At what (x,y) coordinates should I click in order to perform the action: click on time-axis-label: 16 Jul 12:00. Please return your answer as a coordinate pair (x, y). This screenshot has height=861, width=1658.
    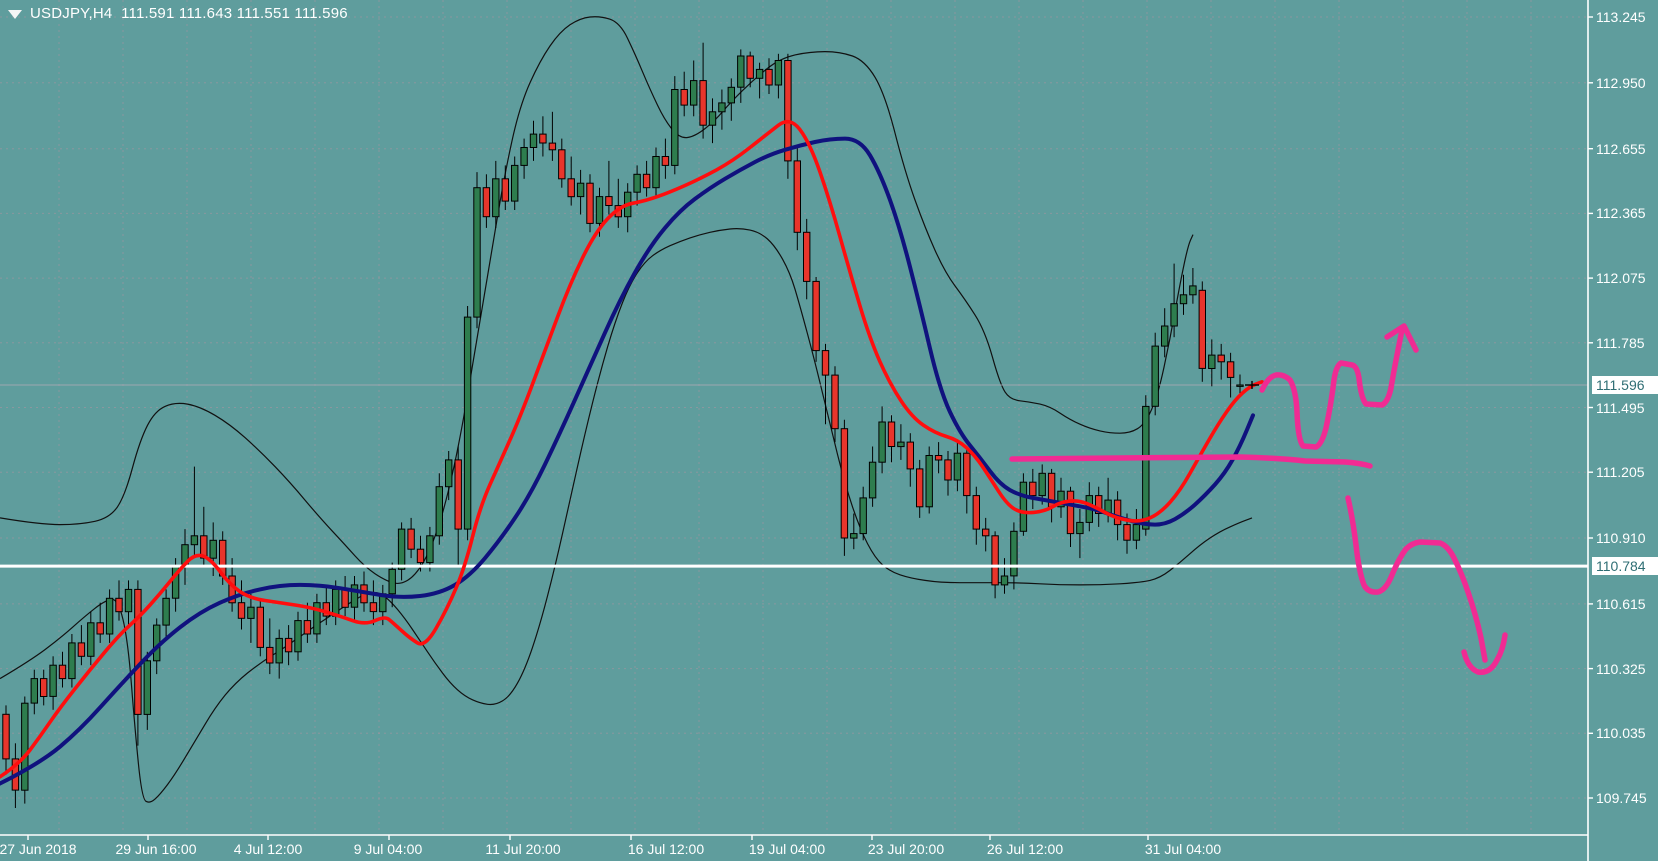
    Looking at the image, I should click on (666, 849).